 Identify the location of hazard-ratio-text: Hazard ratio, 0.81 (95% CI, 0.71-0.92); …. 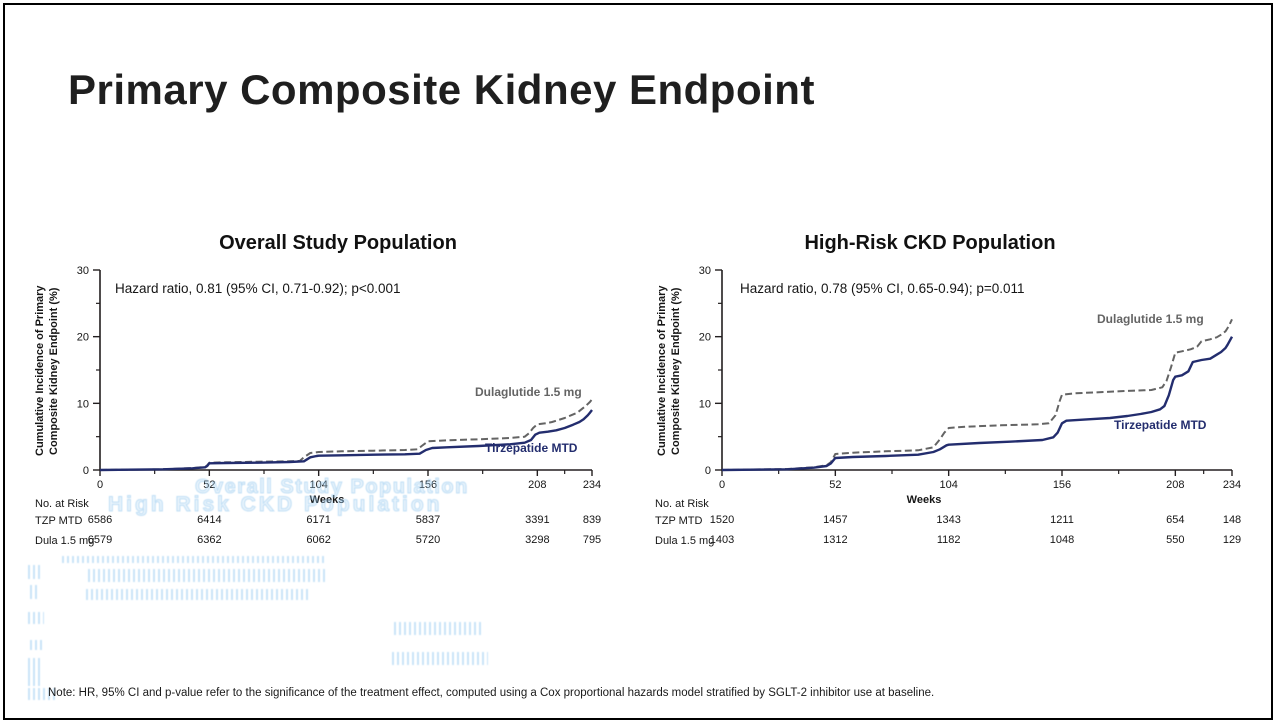
(258, 288).